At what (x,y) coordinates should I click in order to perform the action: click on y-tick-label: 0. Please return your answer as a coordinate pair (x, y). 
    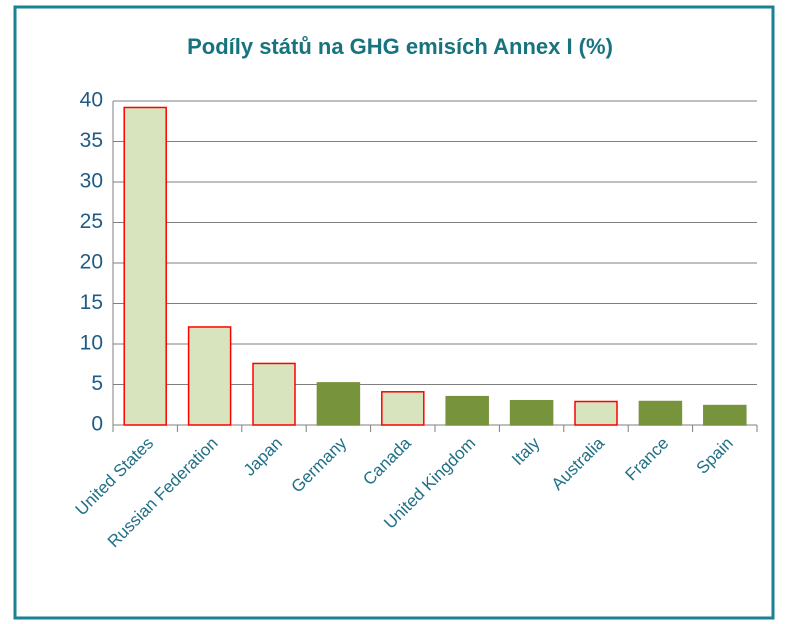
    Looking at the image, I should click on (97, 424).